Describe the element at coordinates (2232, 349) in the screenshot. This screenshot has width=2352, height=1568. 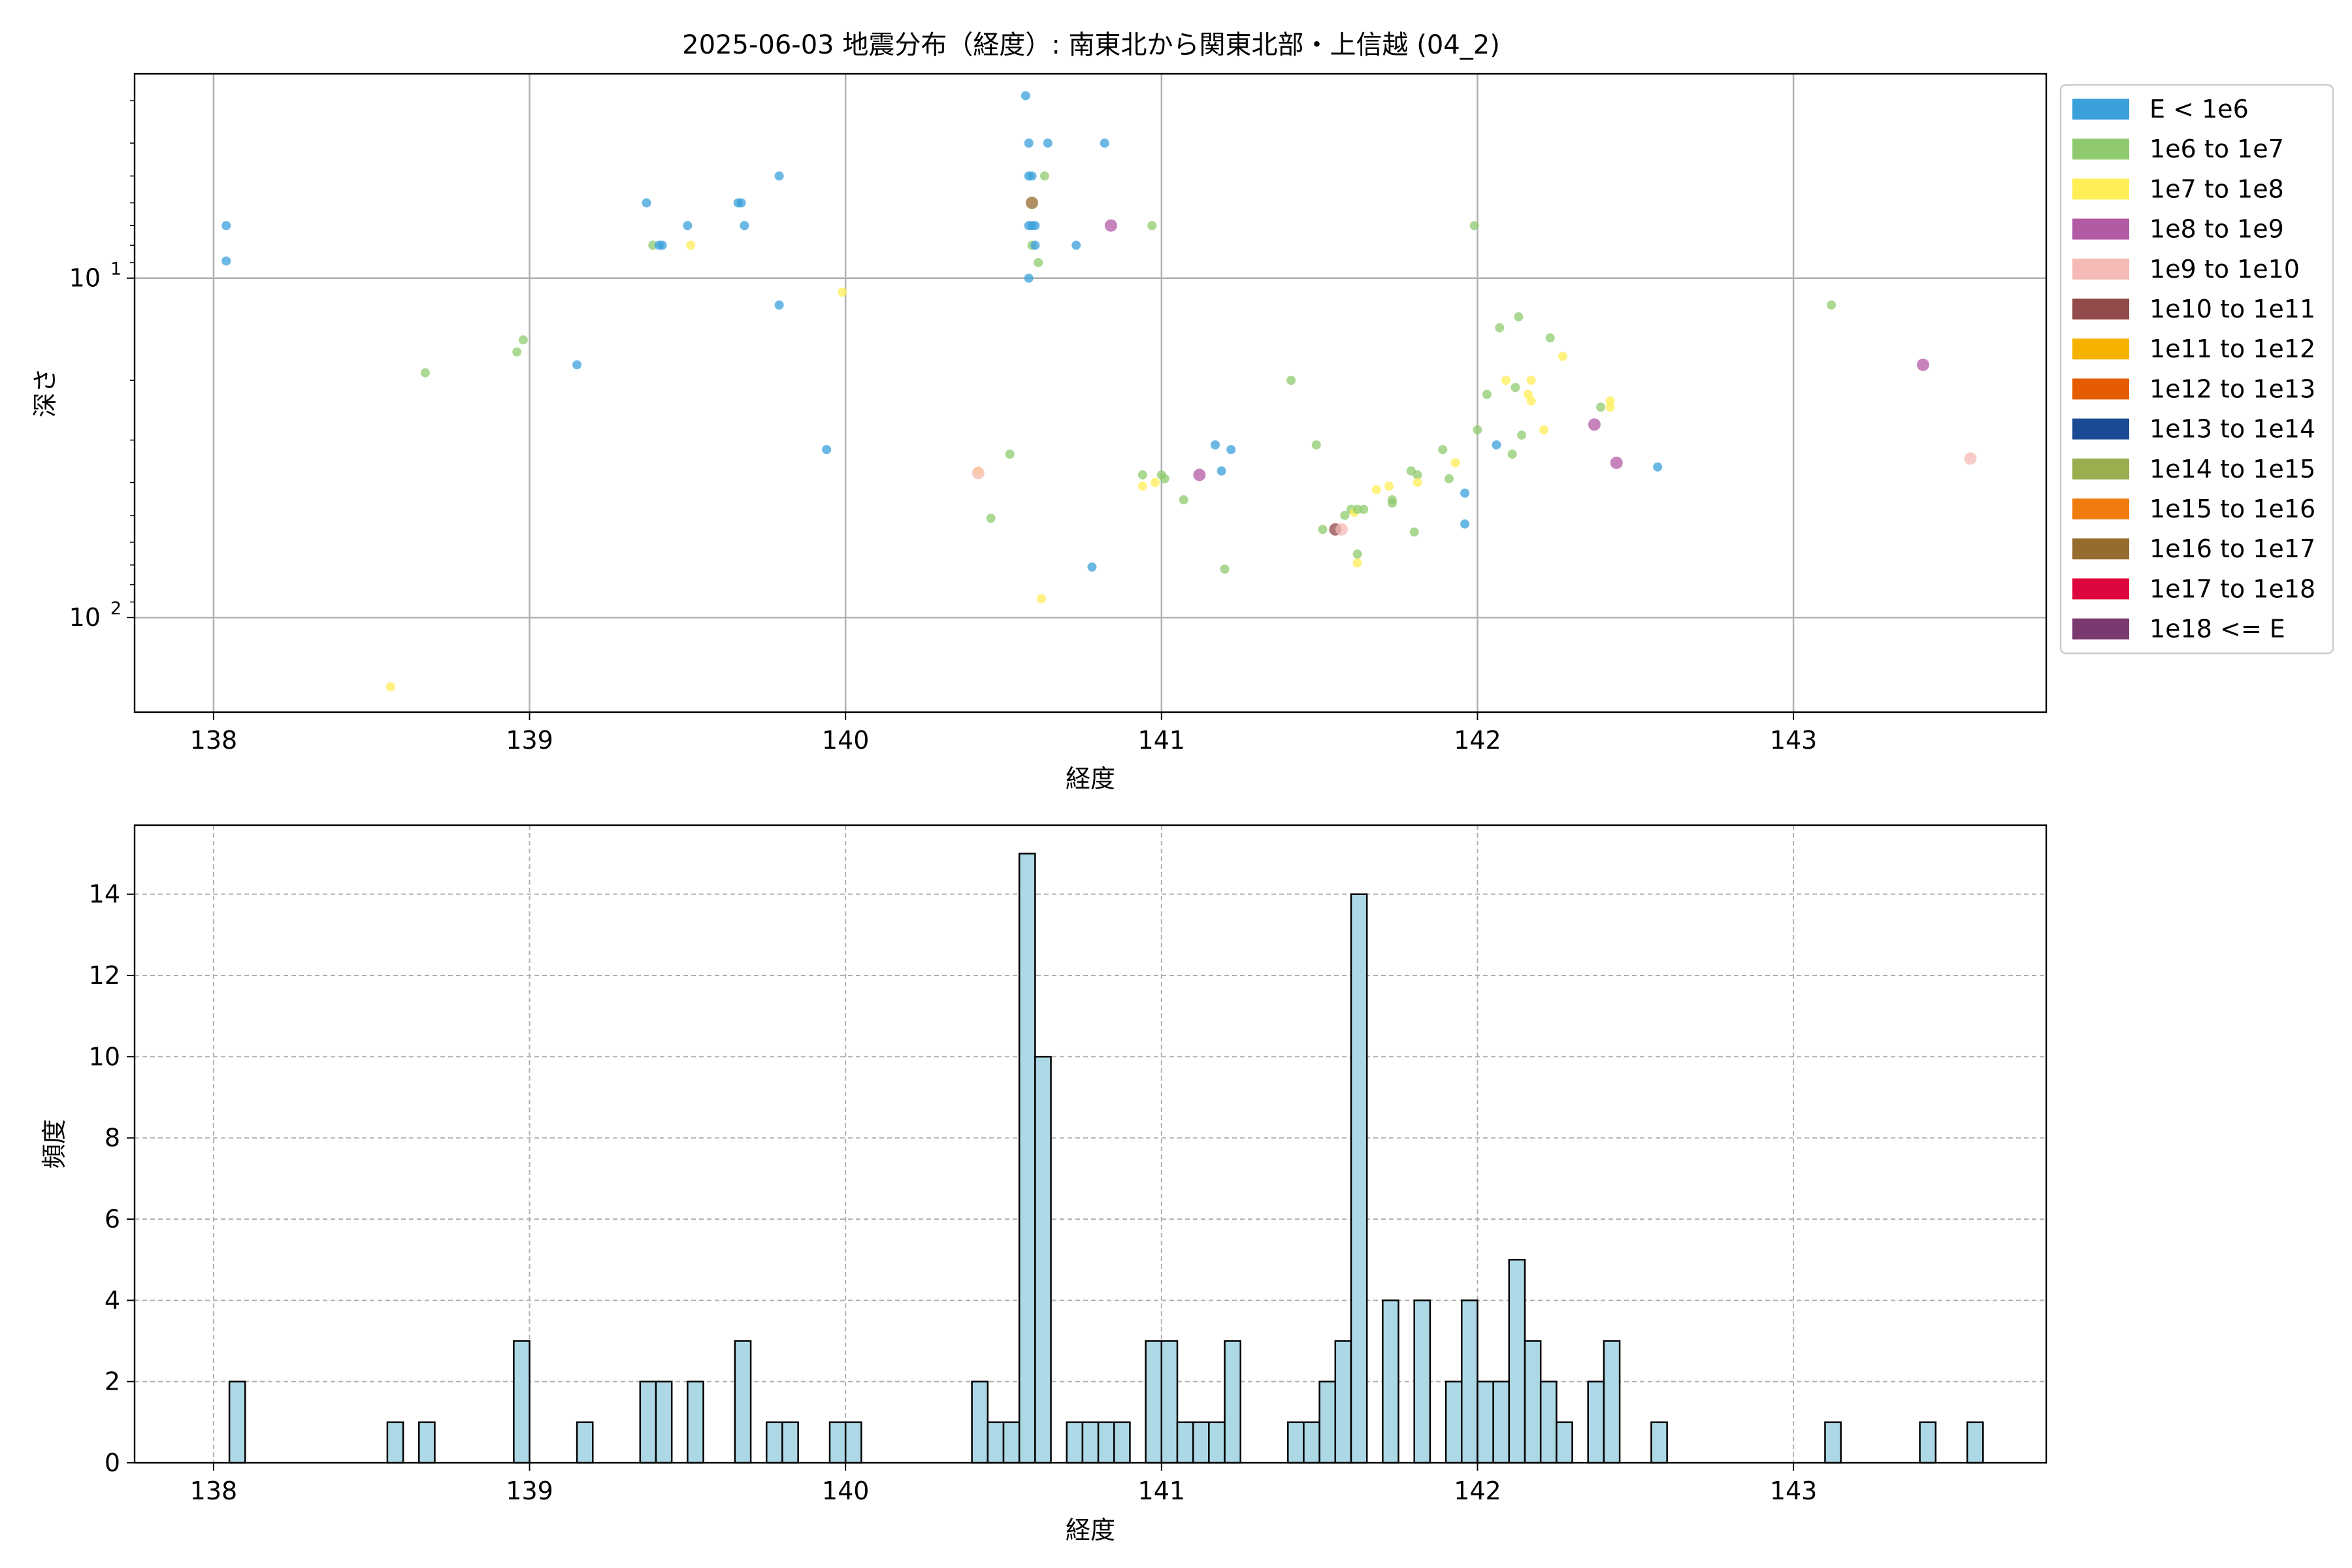
I see `legend-entry-label: 1e11 to 1e12` at that location.